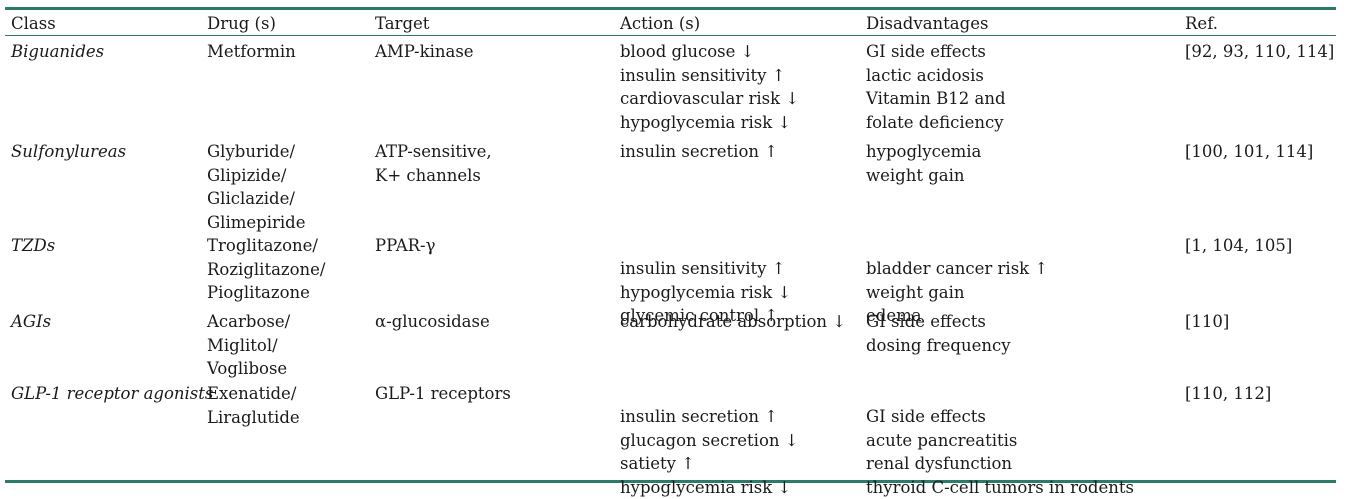 The height and width of the screenshot is (499, 1346). What do you see at coordinates (248, 322) in the screenshot?
I see `drug-cell-line: Acarbose/` at bounding box center [248, 322].